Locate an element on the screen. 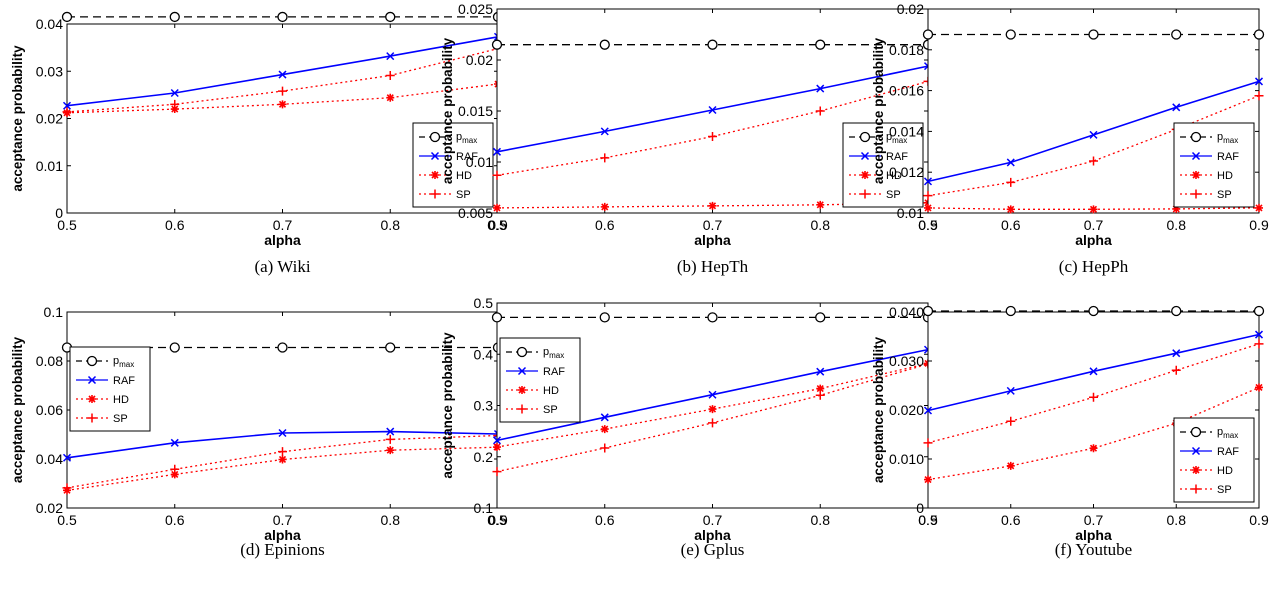  series-line-sp is located at coordinates (1093, 146).